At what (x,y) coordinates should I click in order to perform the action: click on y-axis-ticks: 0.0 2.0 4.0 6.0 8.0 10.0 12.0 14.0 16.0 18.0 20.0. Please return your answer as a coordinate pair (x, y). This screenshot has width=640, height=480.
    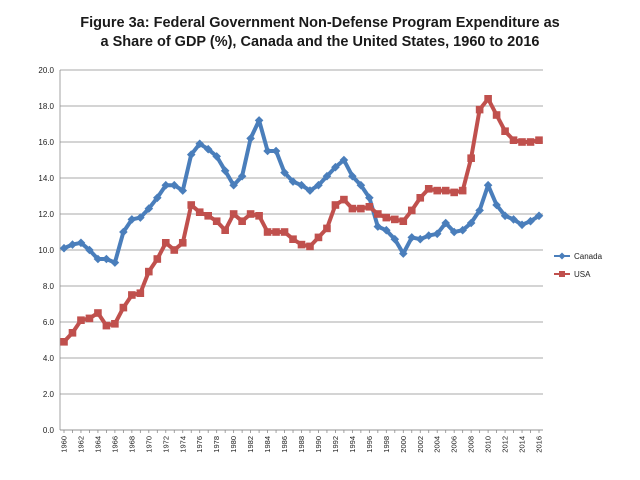
    Looking at the image, I should click on (46, 250).